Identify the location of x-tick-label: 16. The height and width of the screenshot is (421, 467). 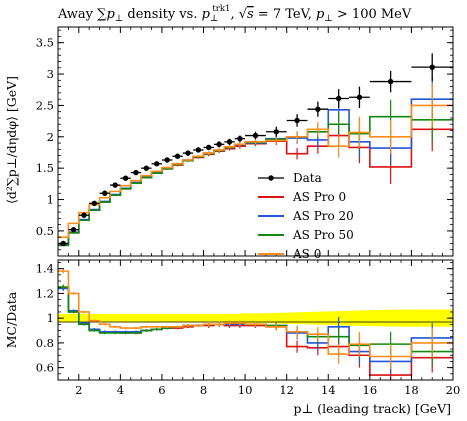
(370, 390).